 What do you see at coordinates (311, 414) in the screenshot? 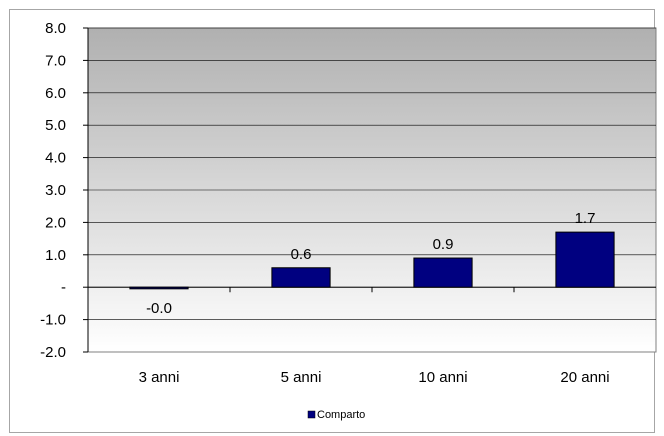
I see `legend-swatch` at bounding box center [311, 414].